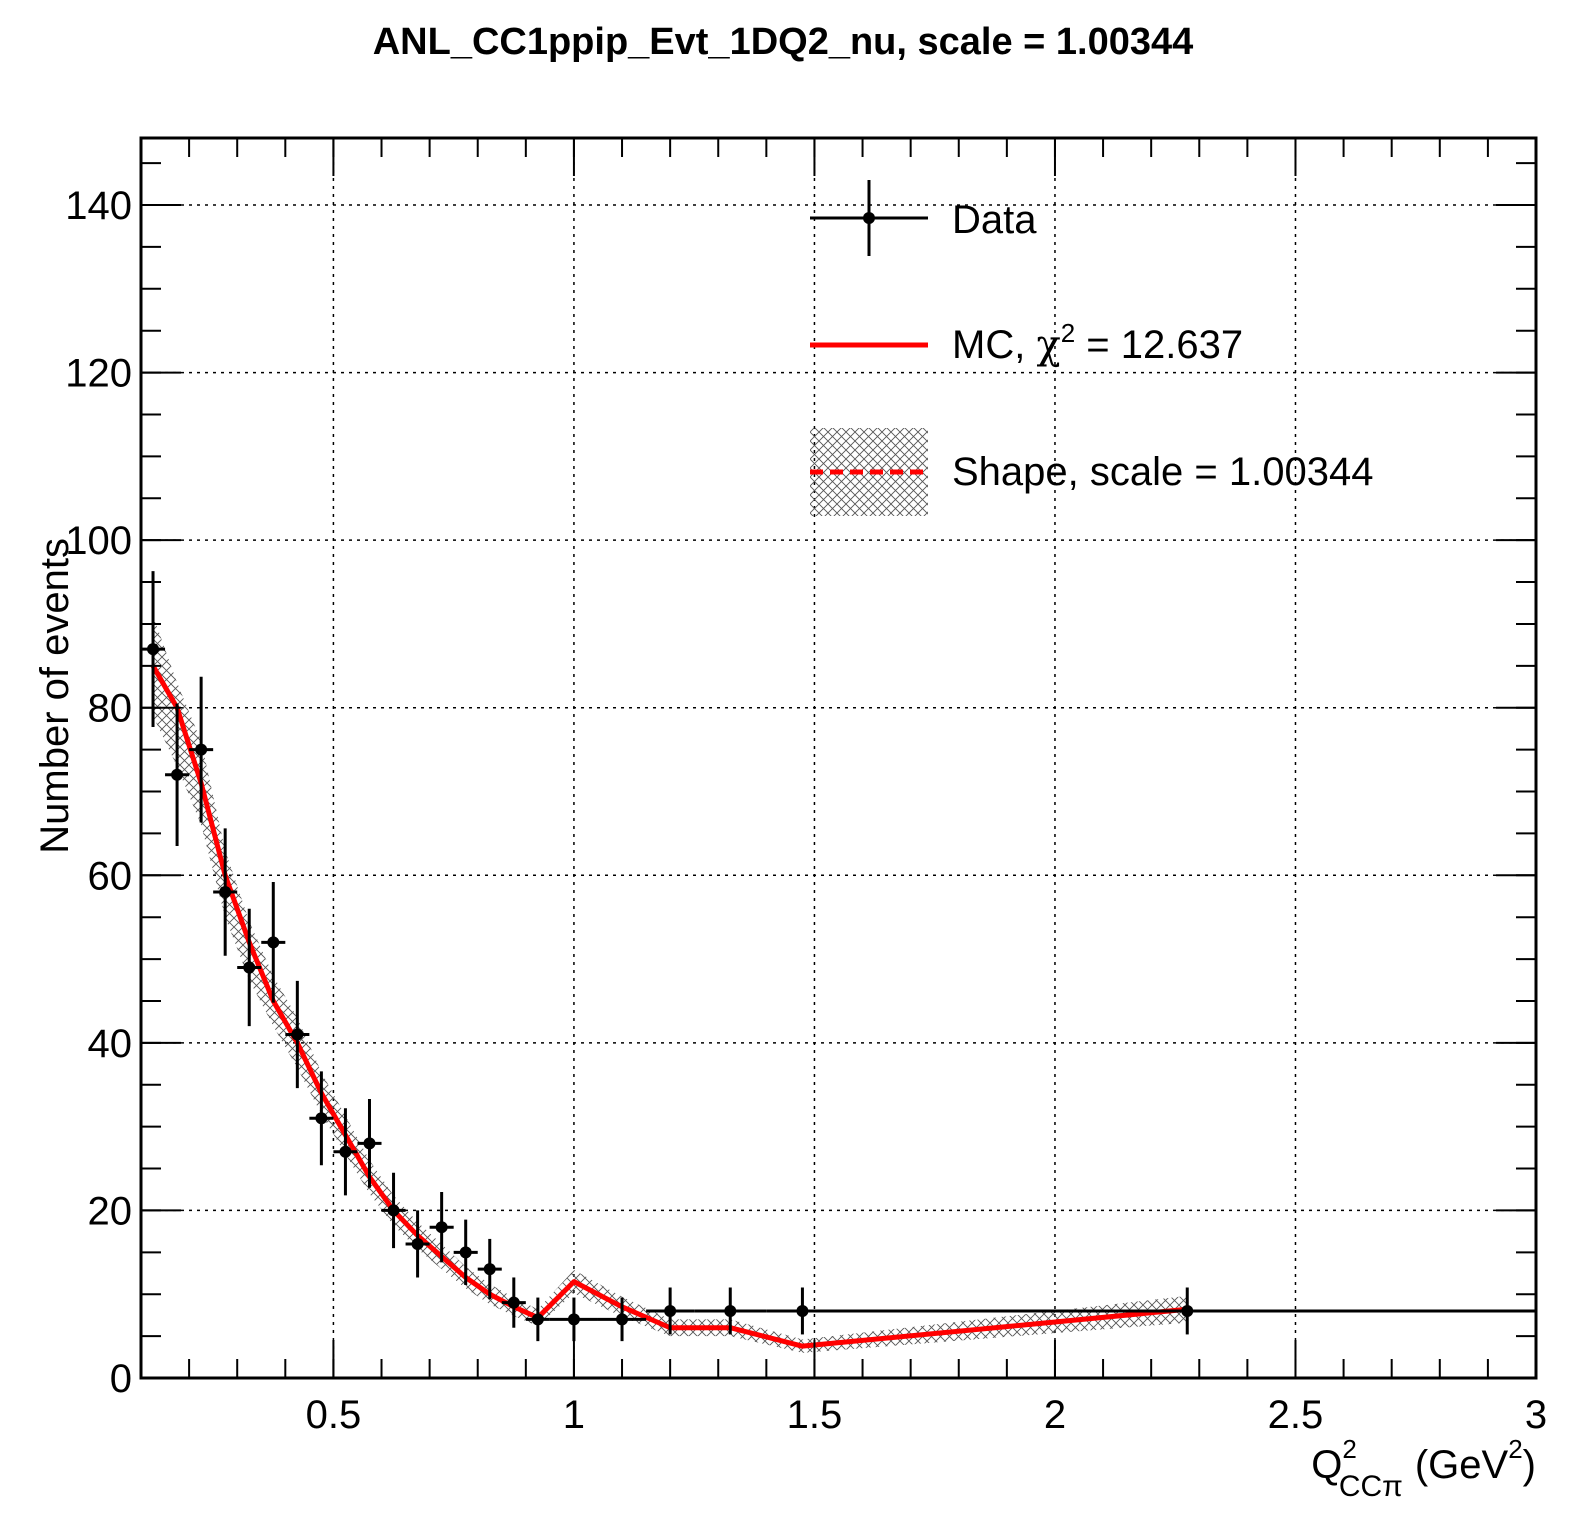 The image size is (1576, 1539). Describe the element at coordinates (923, 218) in the screenshot. I see `legend-entry-data: Data` at that location.